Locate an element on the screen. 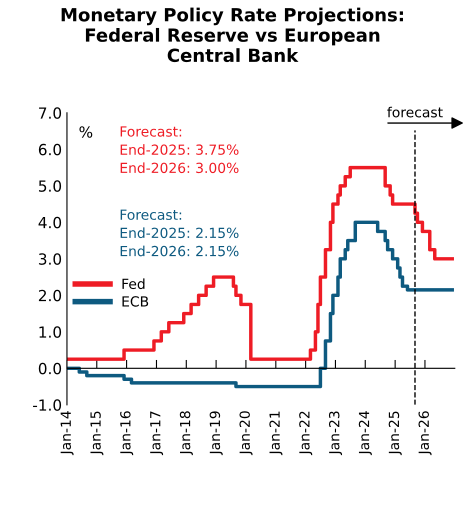 The width and height of the screenshot is (465, 506). y-tick-label: 0.0 is located at coordinates (50, 368).